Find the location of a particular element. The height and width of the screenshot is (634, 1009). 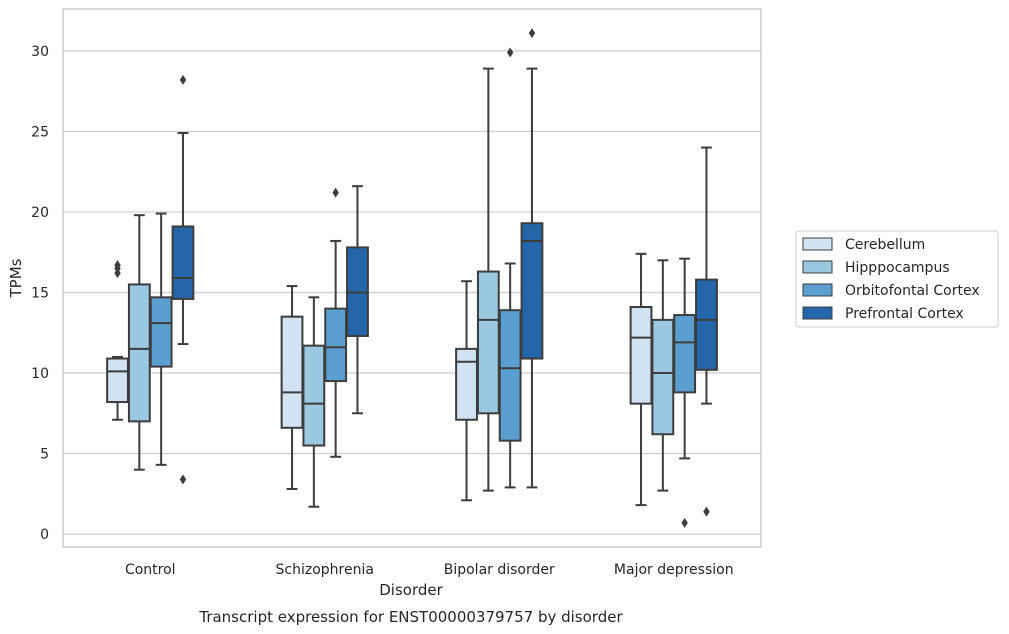

legend-label-prefrontal: Prefrontal Cortex is located at coordinates (904, 314).